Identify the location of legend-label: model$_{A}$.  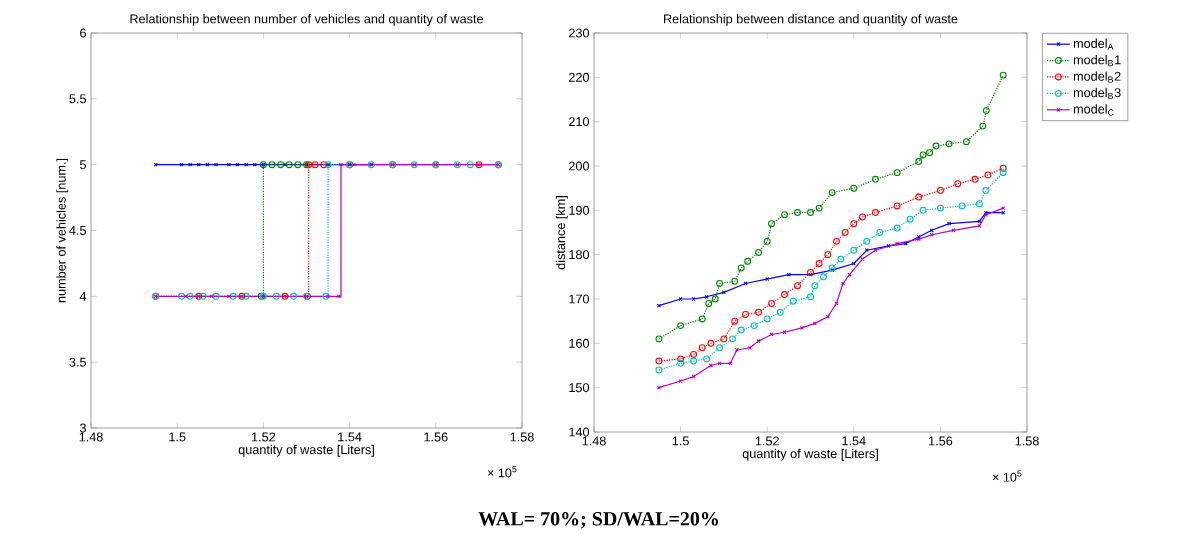
(1093, 44).